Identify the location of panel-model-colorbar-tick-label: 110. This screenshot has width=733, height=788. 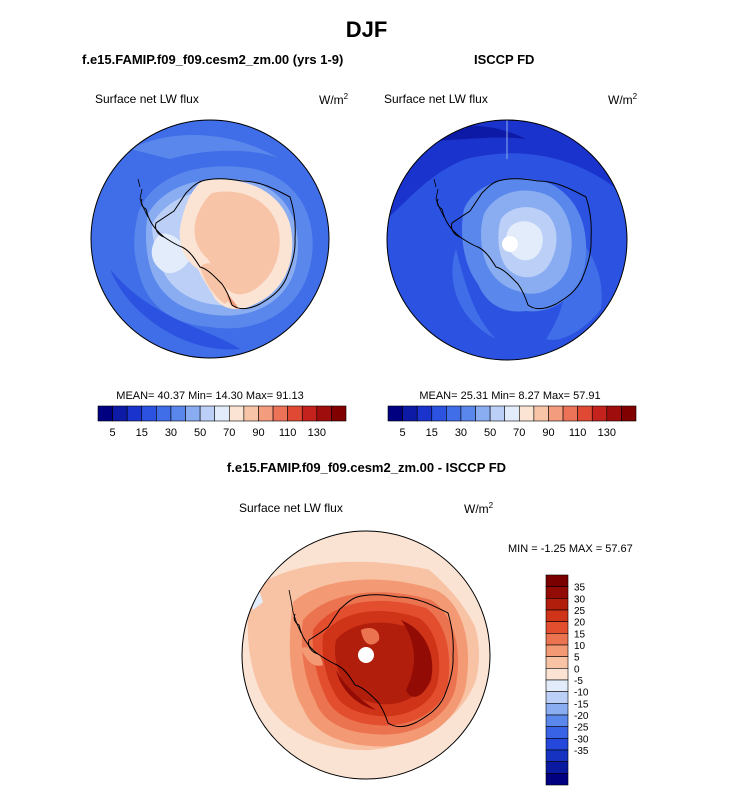
(288, 433).